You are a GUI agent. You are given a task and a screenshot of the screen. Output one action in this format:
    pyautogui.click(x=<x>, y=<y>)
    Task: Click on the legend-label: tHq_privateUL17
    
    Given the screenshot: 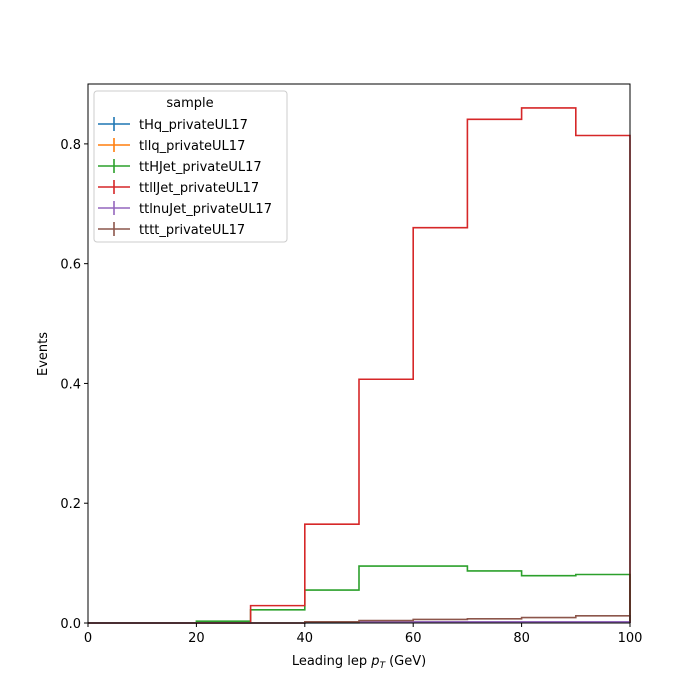 What is the action you would take?
    pyautogui.click(x=193, y=125)
    